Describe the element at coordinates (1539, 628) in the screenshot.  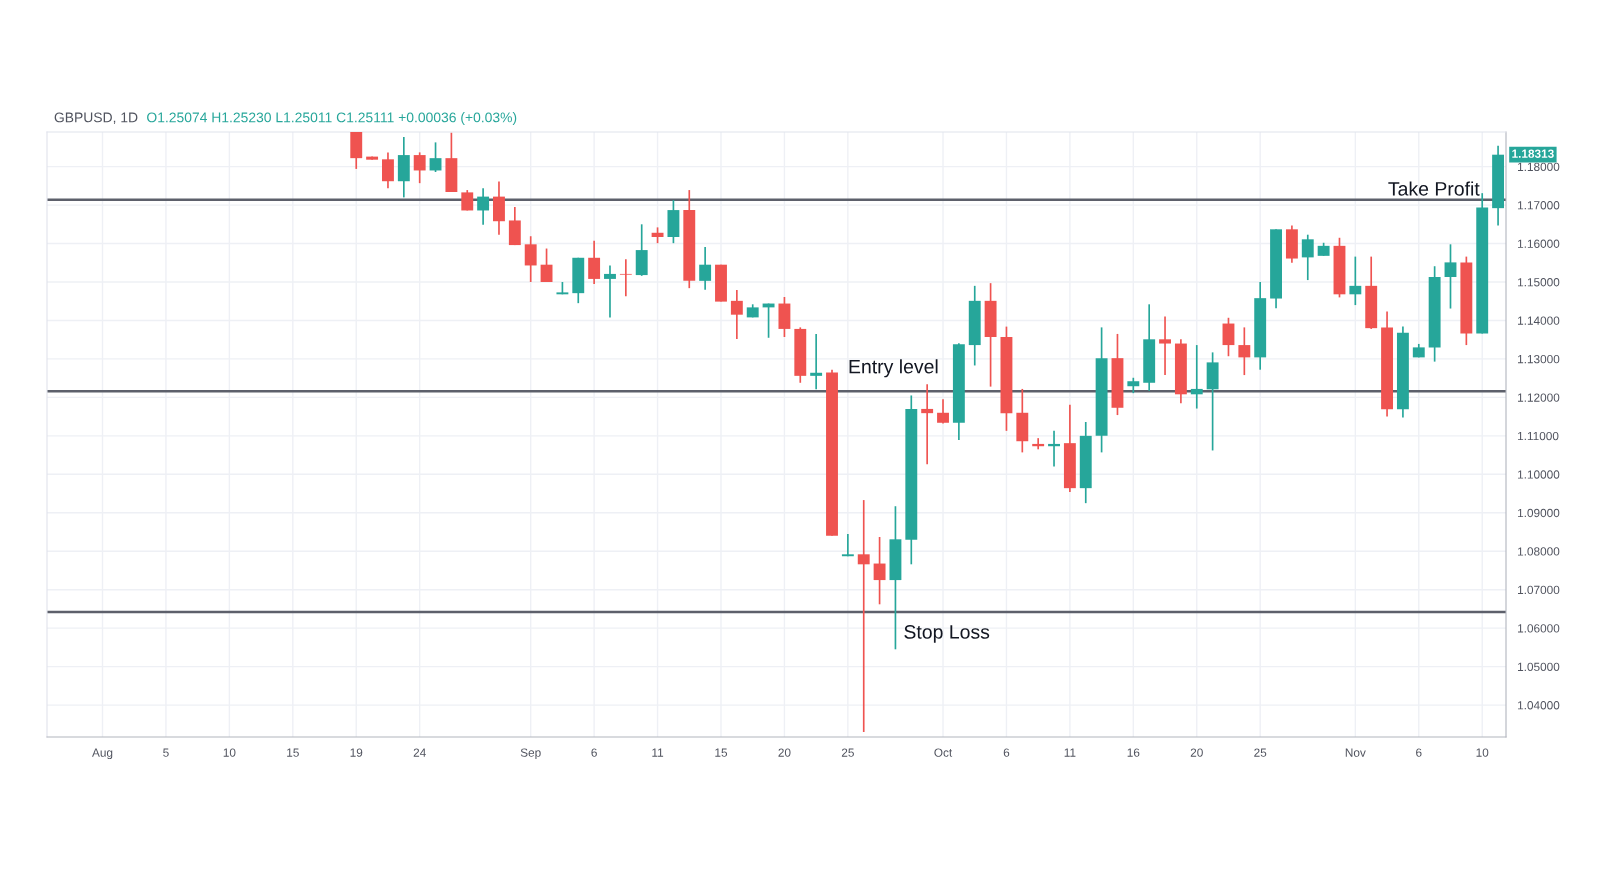
I see `y-tick-label: 1.06000` at that location.